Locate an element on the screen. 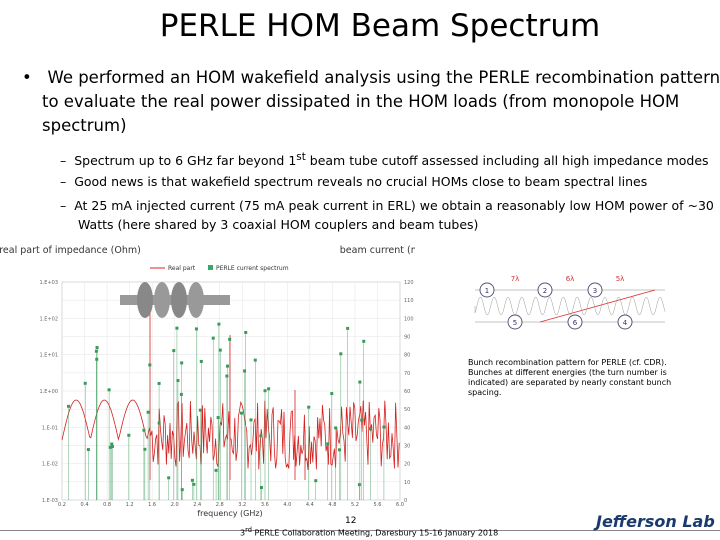  x-tick: 2.0 is located at coordinates (175, 505).